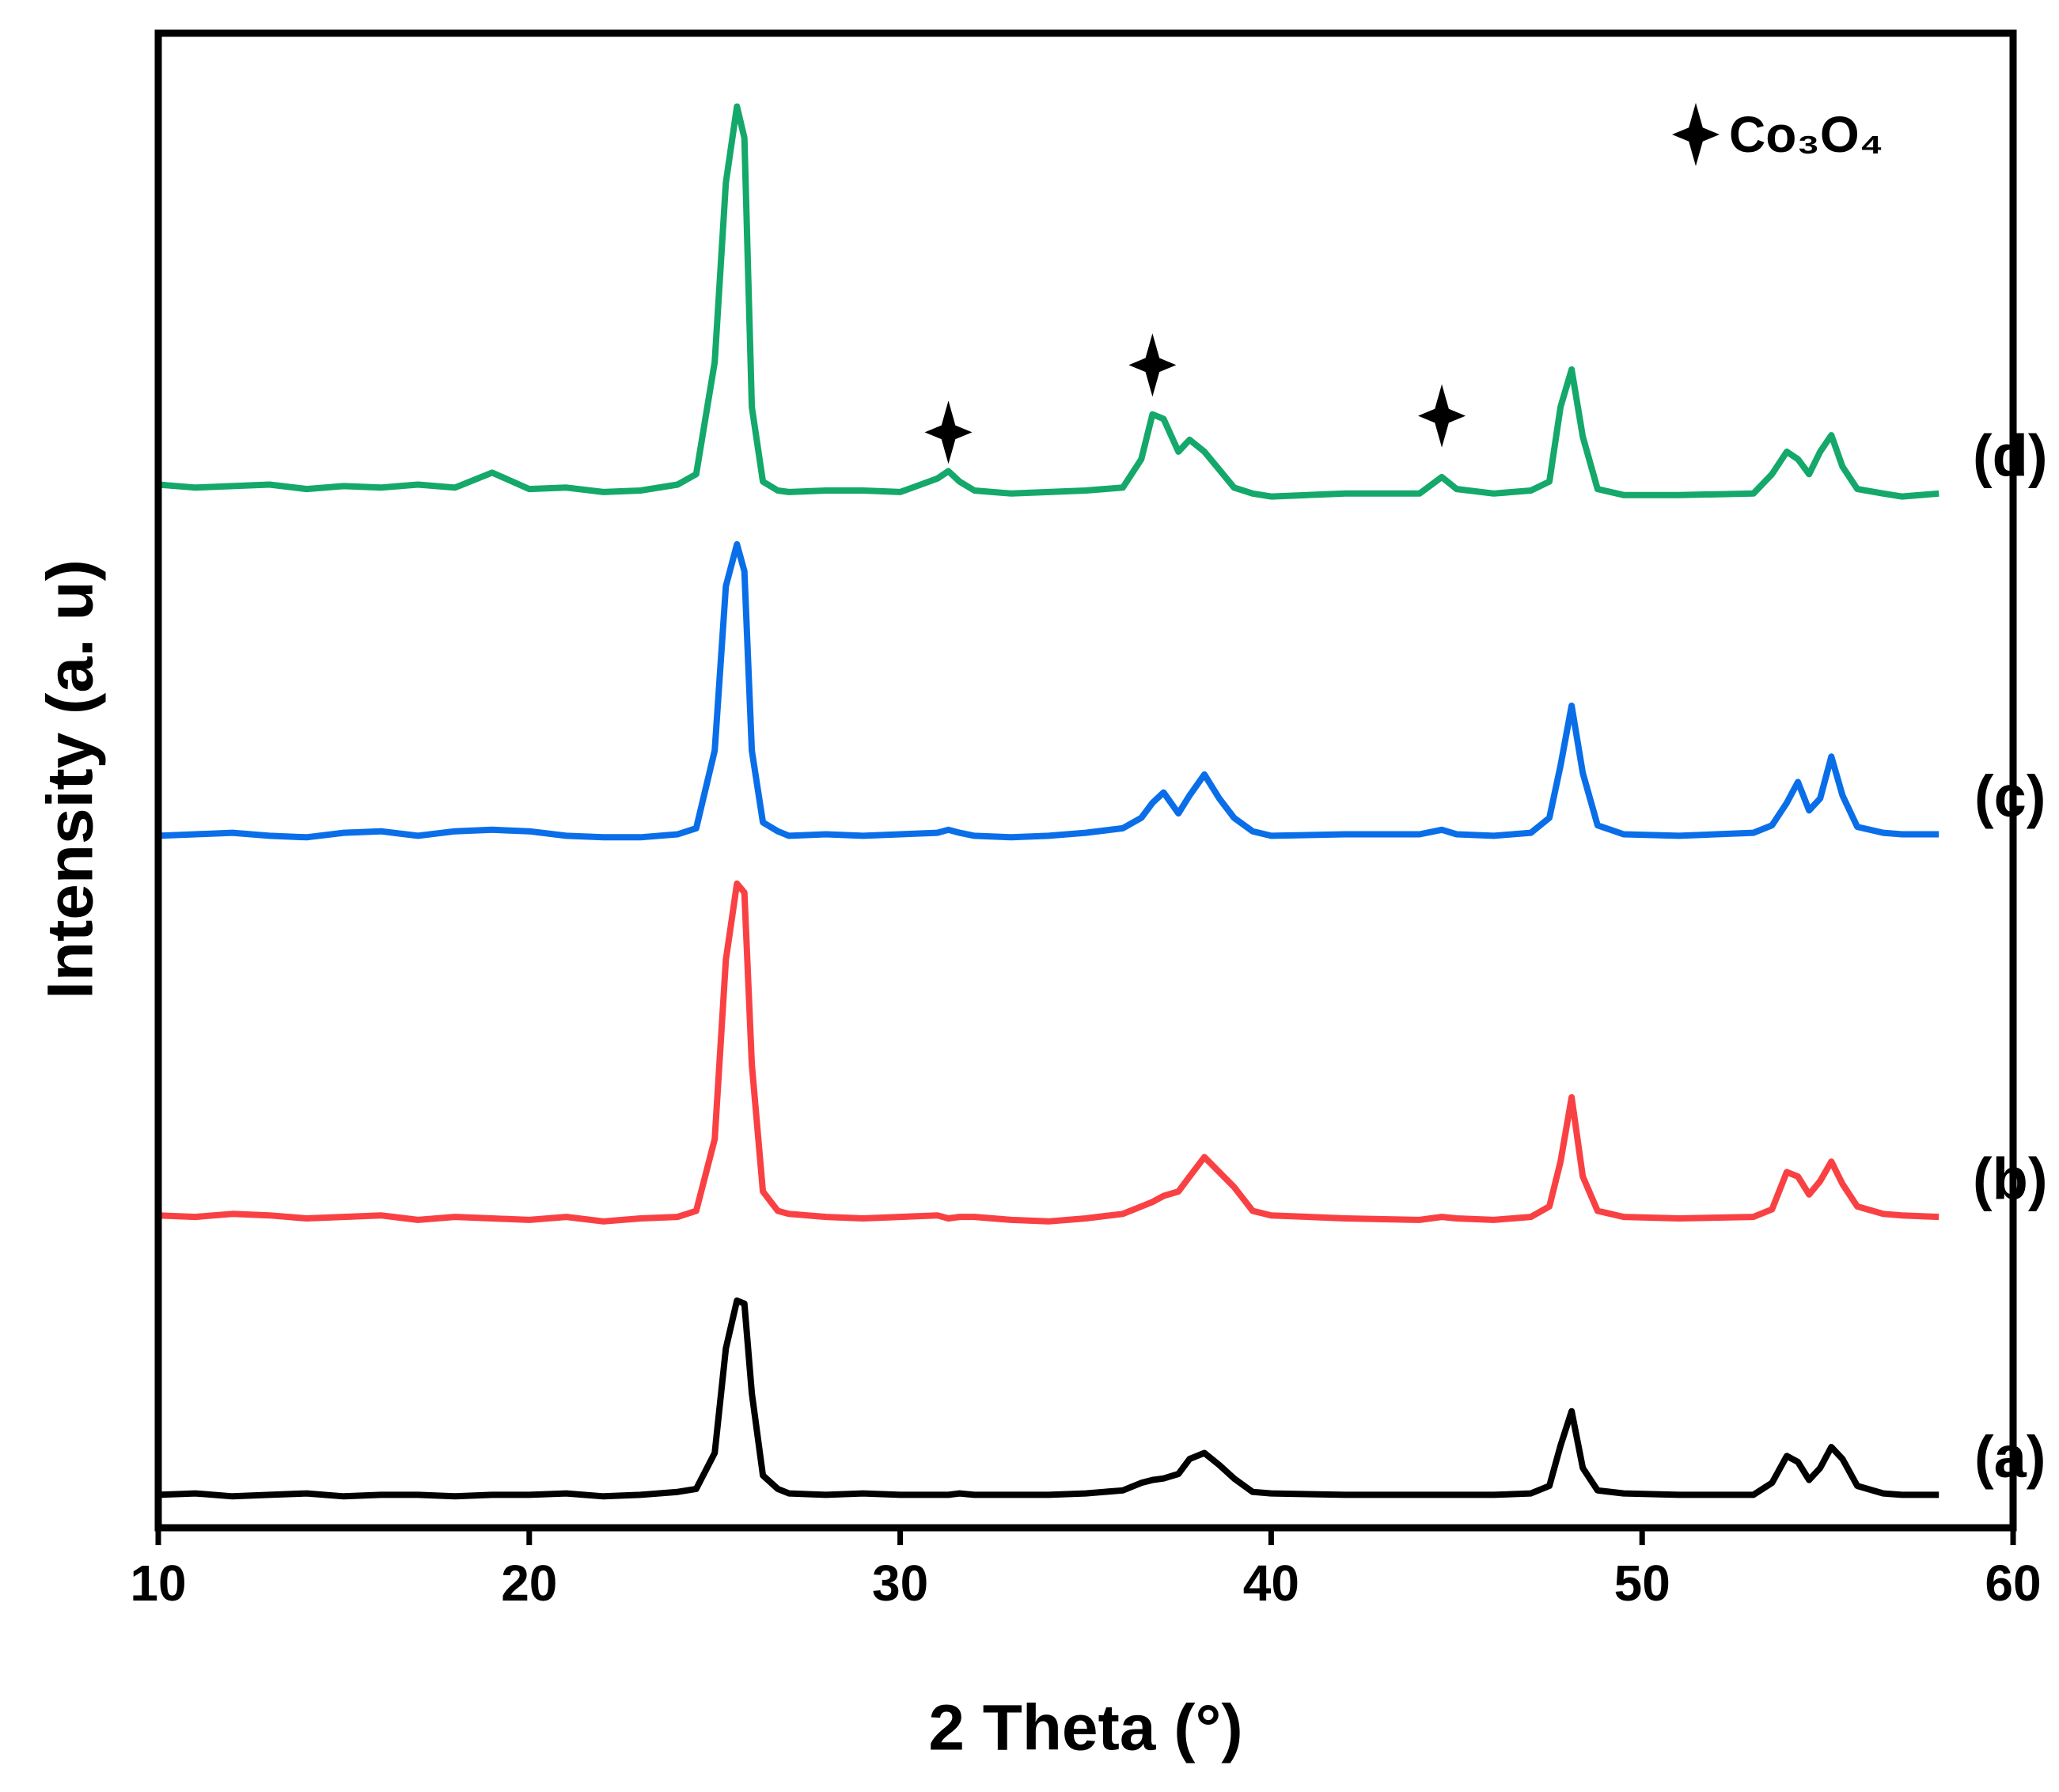 This screenshot has width=2059, height=1792. Describe the element at coordinates (71, 779) in the screenshot. I see `y-axis-title: Intensity (a. u)` at that location.